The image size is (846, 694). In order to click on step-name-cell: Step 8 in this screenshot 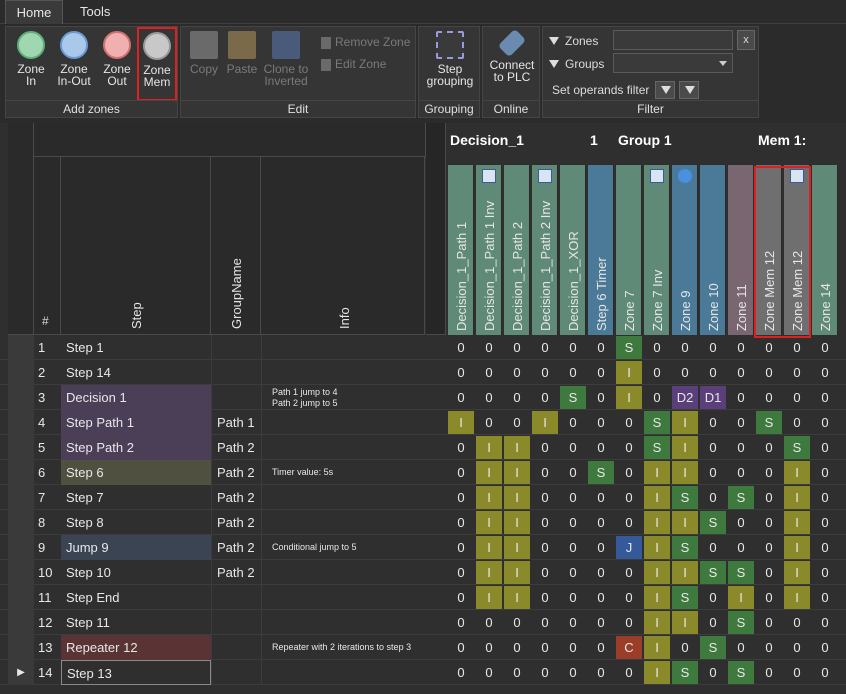, I will do `click(85, 522)`.